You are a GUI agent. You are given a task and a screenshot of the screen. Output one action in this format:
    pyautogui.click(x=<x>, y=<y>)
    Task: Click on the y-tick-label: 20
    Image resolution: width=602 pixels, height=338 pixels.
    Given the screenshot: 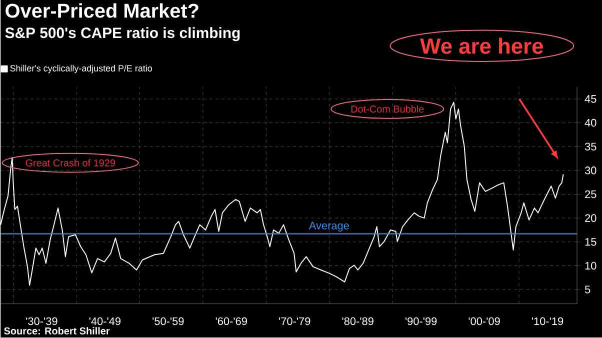 What is the action you would take?
    pyautogui.click(x=590, y=218)
    